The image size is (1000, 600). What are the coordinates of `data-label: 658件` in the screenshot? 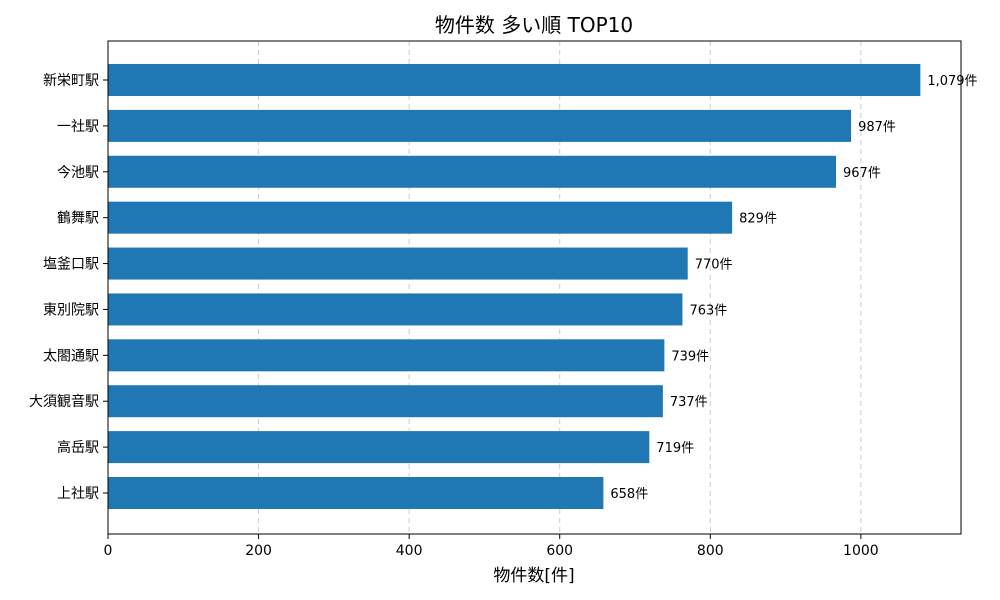 It's located at (629, 494).